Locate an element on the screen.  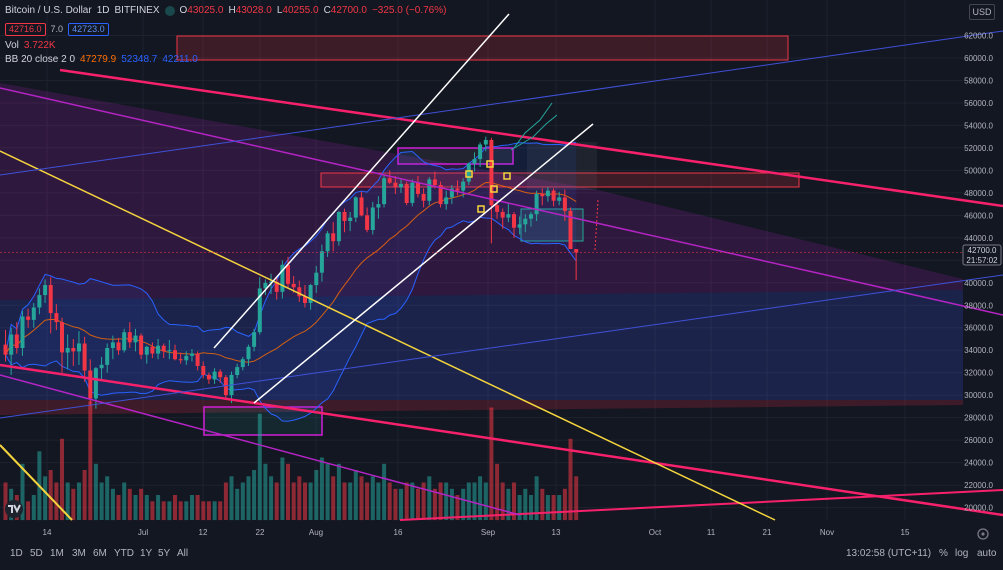
volume-label: Vol is located at coordinates (12, 45).